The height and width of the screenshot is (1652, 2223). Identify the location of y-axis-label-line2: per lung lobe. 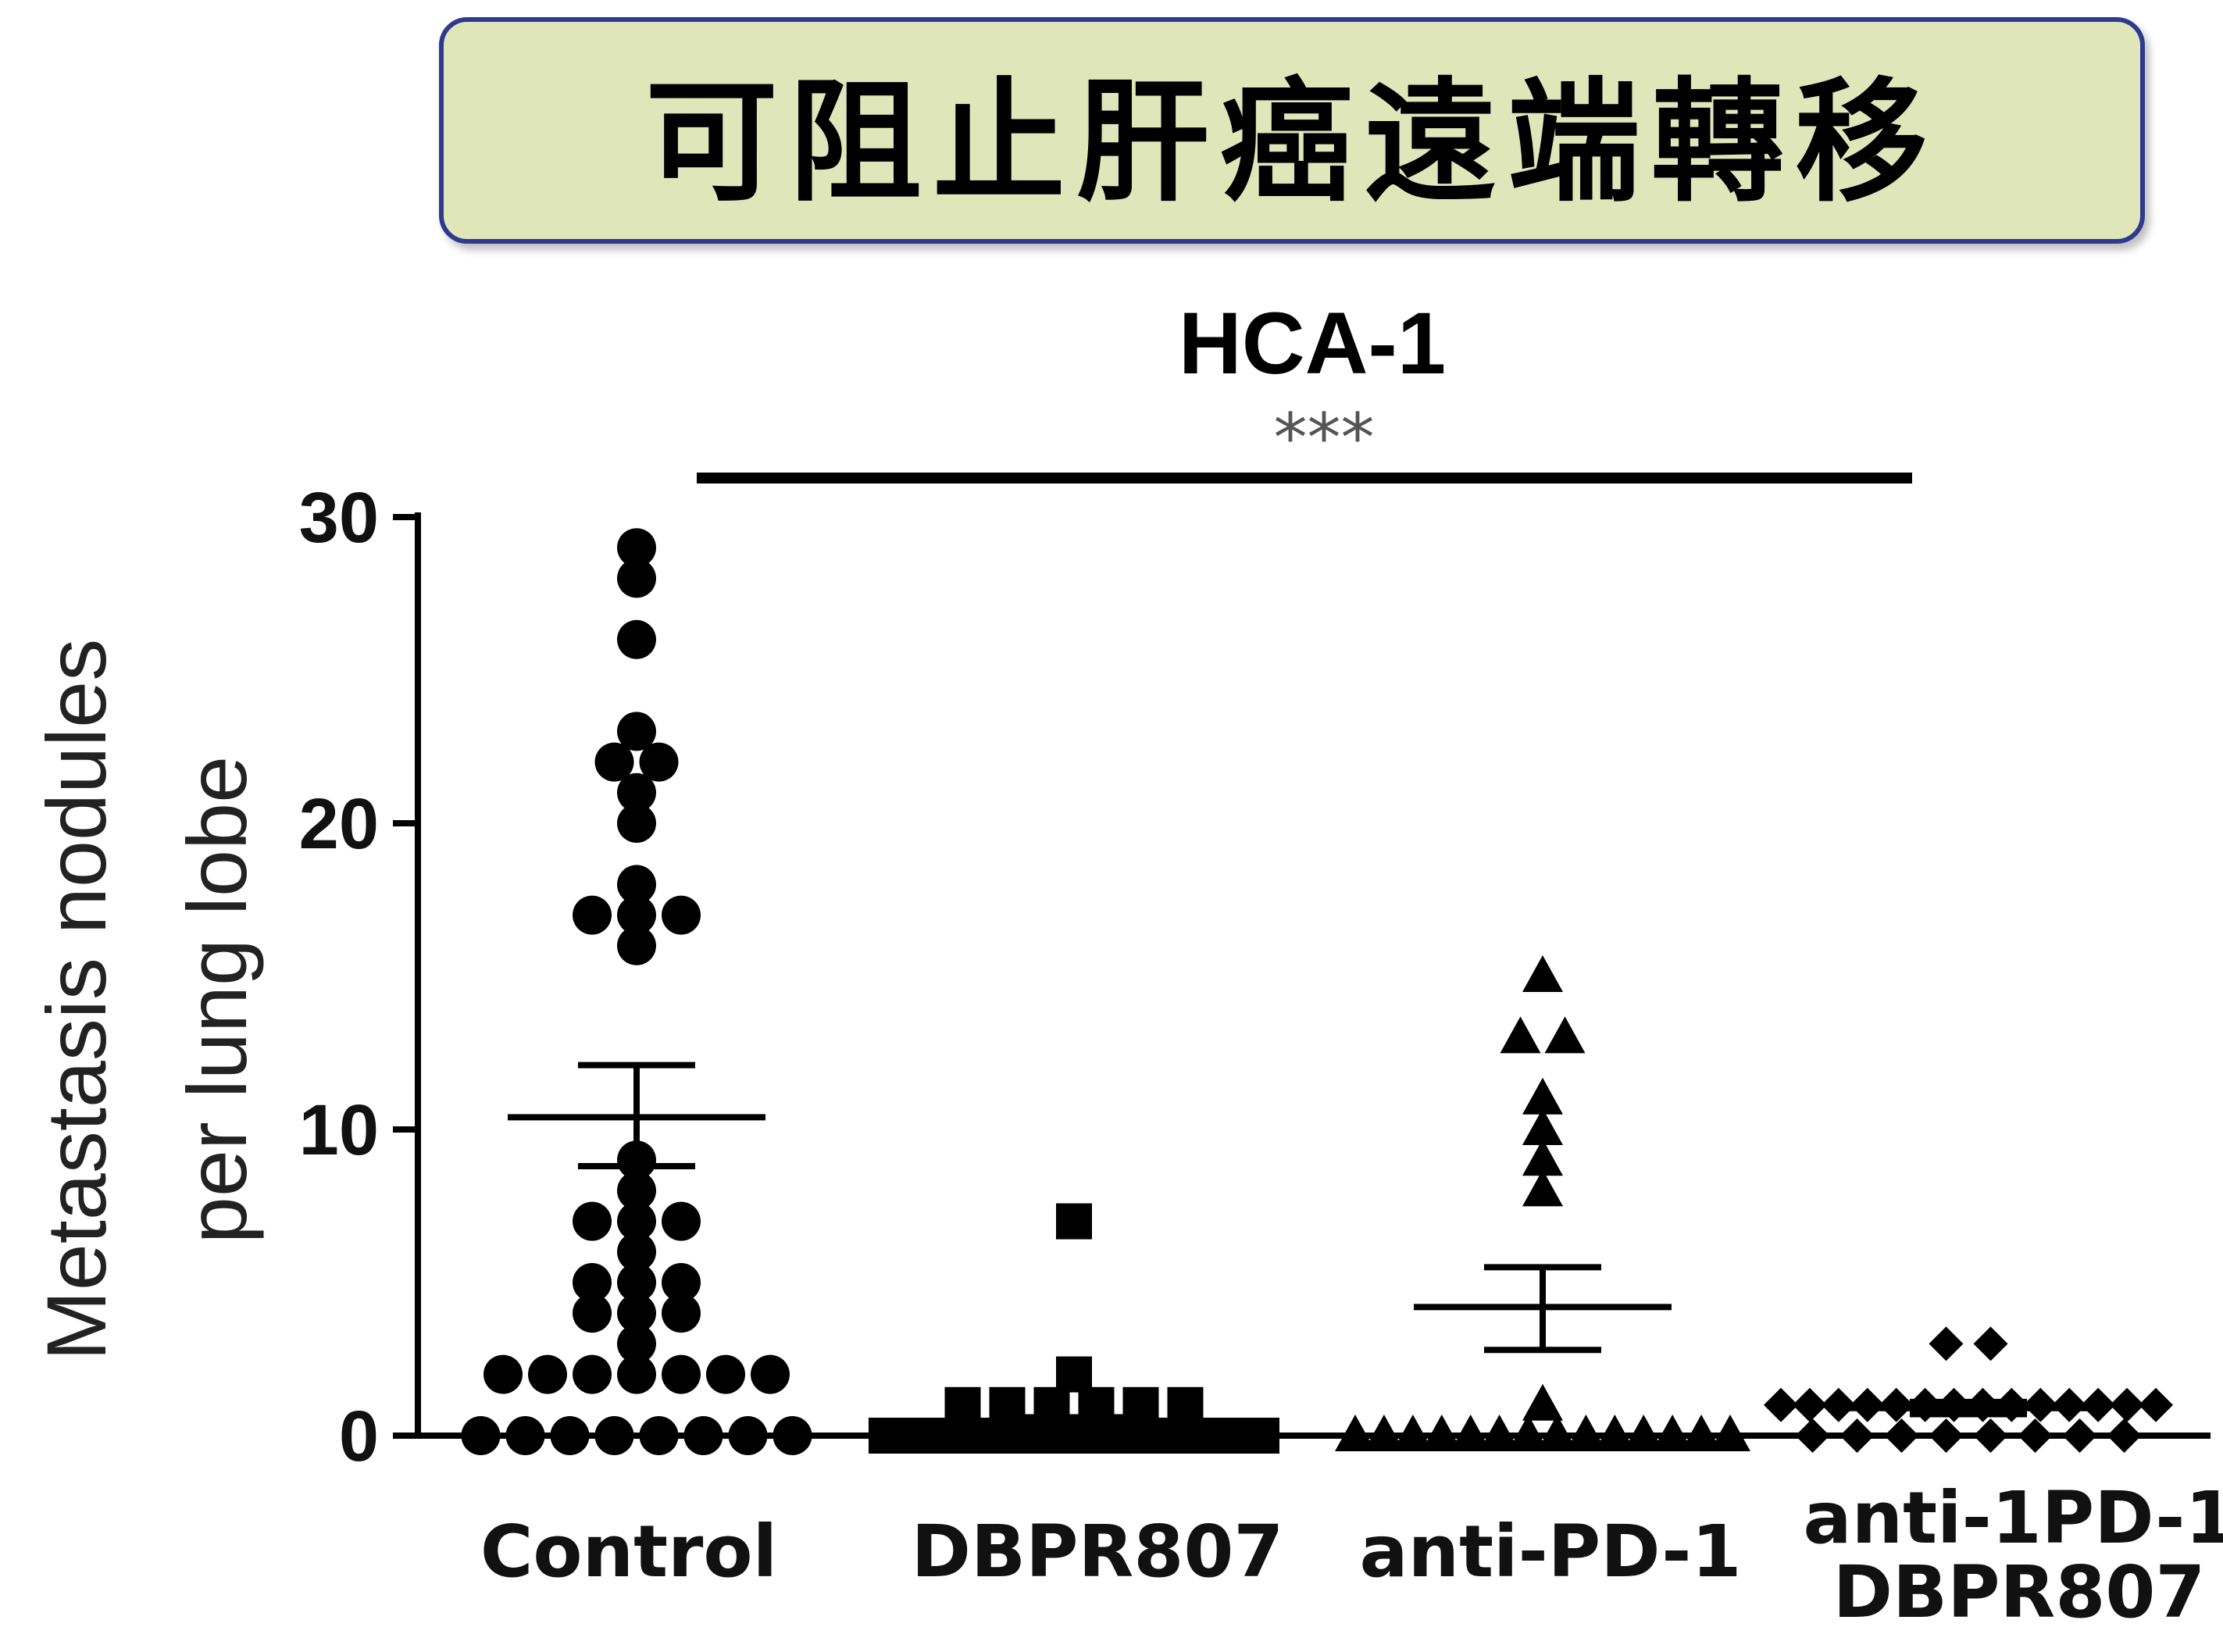
(217, 1000).